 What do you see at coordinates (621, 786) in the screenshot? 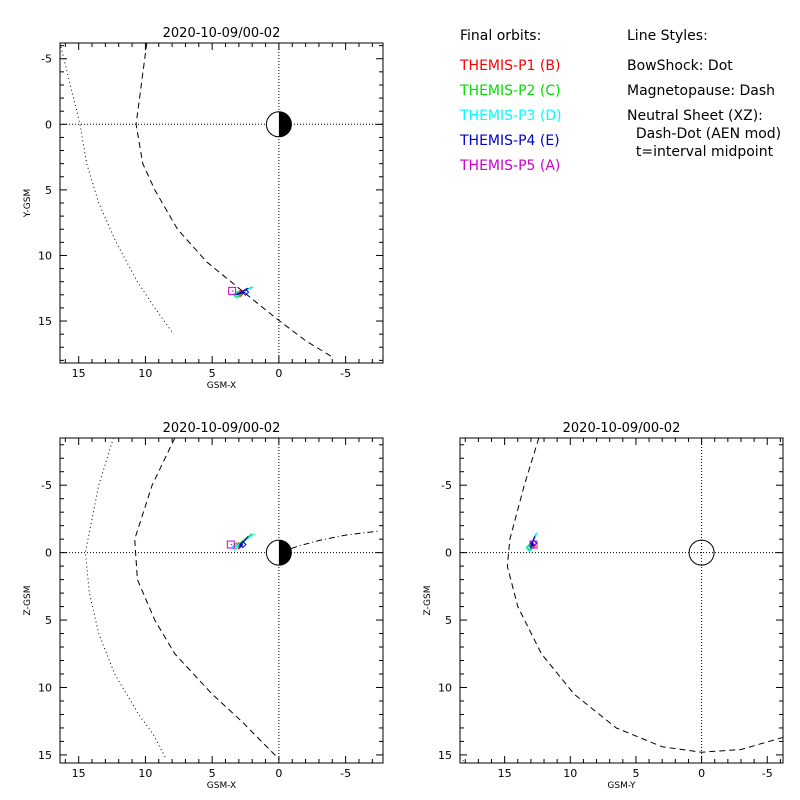
I see `x-axis-label: GSM-Y` at bounding box center [621, 786].